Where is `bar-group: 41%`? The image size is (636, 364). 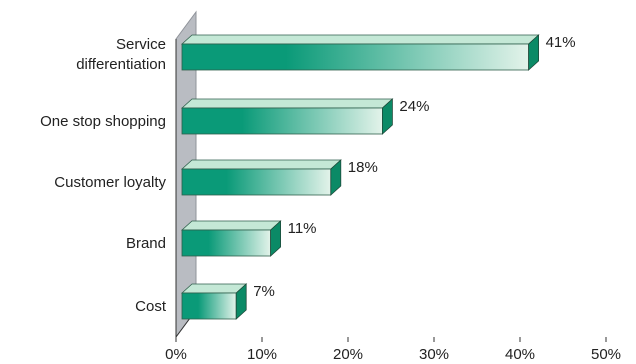
bar-group: 41% is located at coordinates (378, 52).